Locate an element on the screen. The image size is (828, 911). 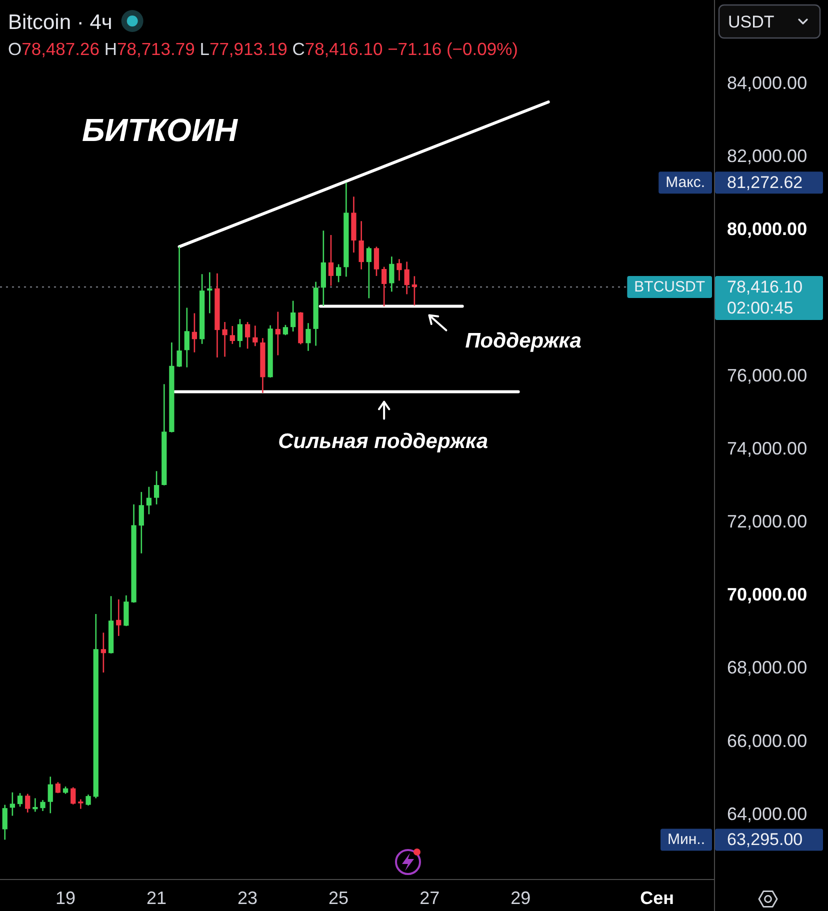
y-tick-label: 80,000.00 is located at coordinates (767, 229).